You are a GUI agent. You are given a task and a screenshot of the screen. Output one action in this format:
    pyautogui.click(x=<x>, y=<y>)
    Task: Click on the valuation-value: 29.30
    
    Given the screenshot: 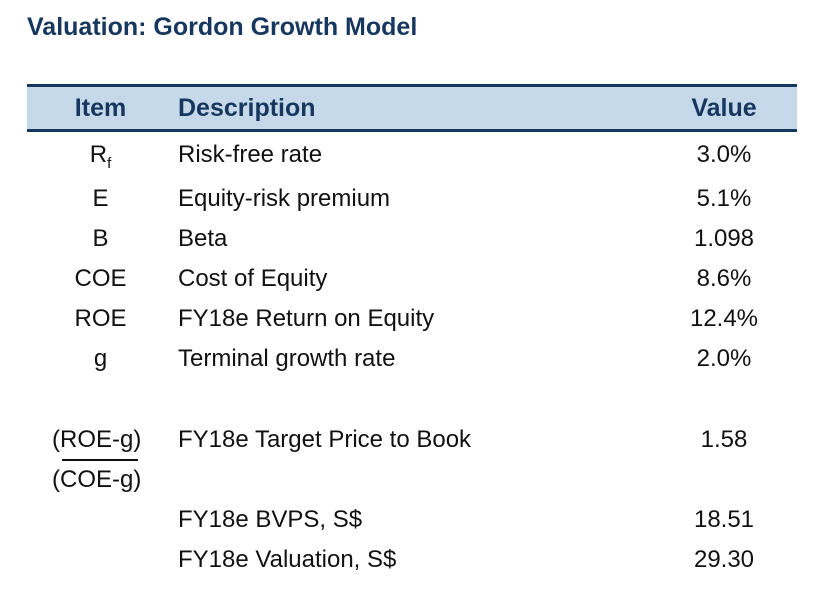 What is the action you would take?
    pyautogui.click(x=724, y=559)
    